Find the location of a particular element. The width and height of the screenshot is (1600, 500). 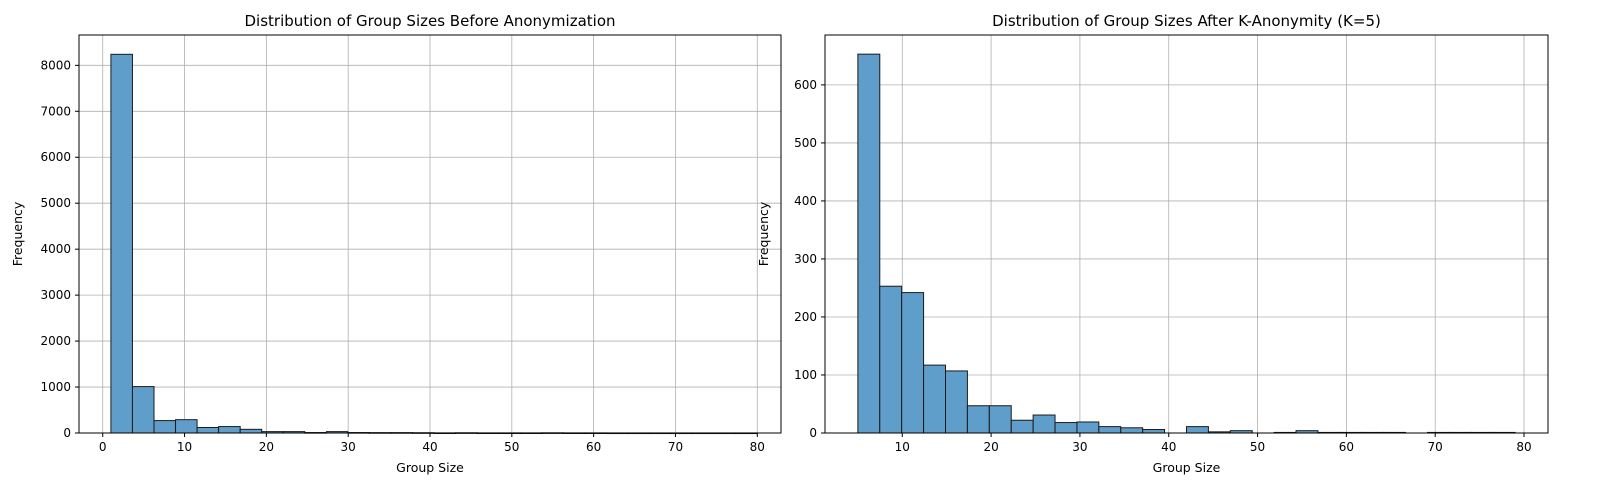

y-tick-label: 4000 is located at coordinates (55, 249).